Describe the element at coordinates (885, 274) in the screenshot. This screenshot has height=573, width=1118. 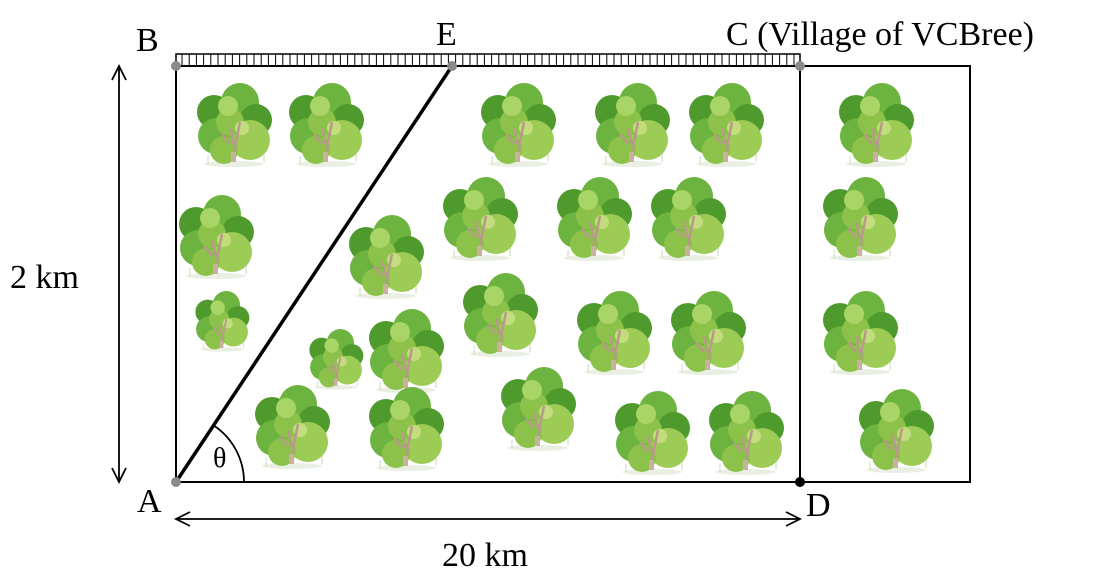
I see `village-region-rectangle` at that location.